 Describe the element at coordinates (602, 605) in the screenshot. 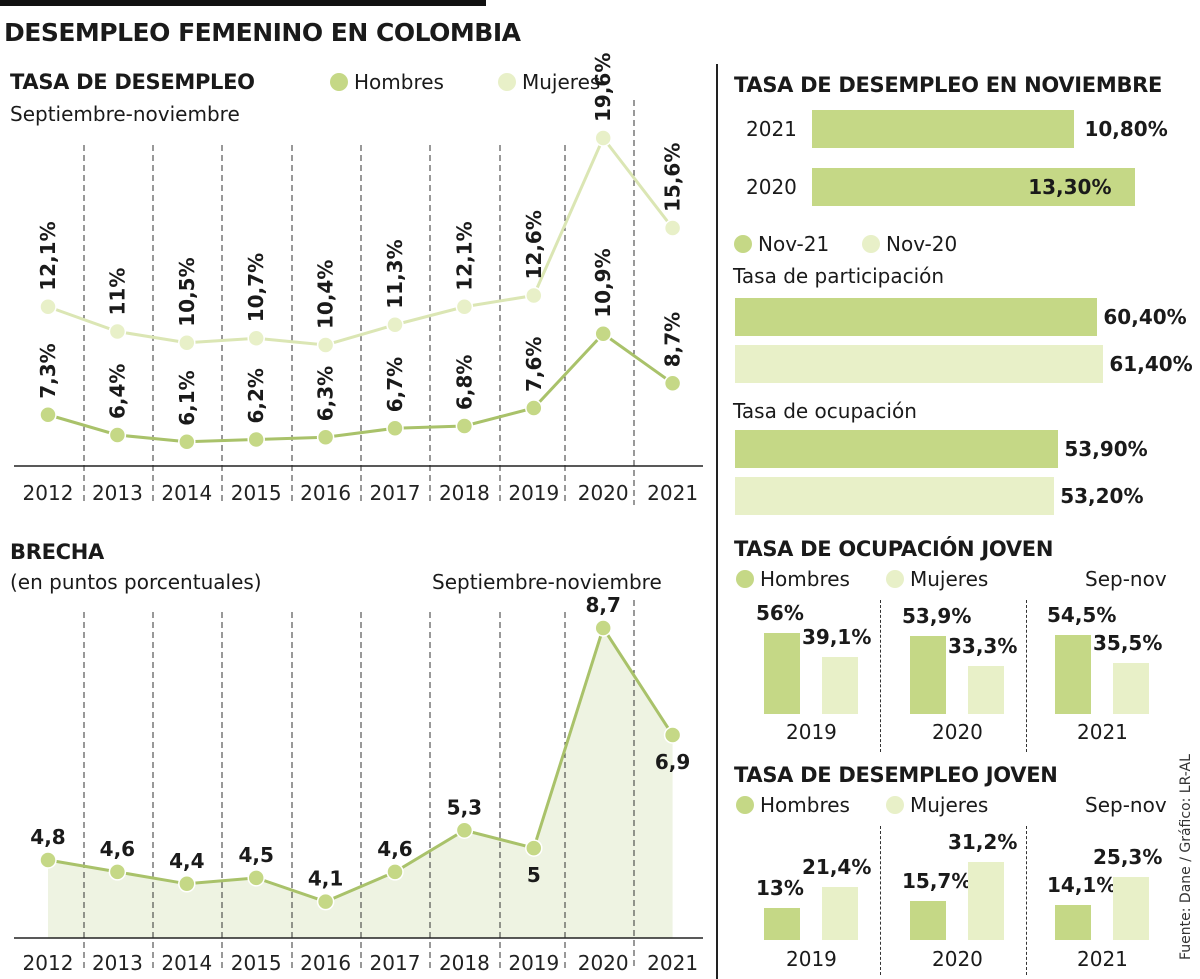

I see `brecha-data-label: 8,7` at that location.